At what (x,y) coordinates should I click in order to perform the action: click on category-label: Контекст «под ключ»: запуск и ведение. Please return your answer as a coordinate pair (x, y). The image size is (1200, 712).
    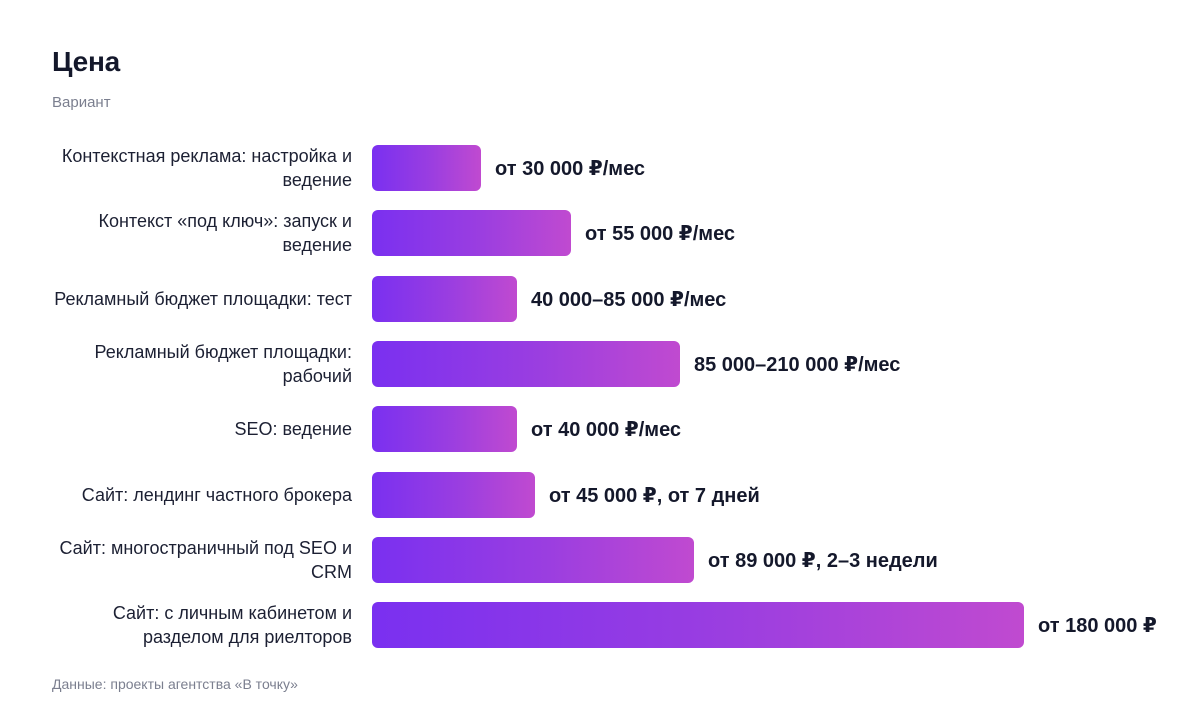
    Looking at the image, I should click on (225, 233).